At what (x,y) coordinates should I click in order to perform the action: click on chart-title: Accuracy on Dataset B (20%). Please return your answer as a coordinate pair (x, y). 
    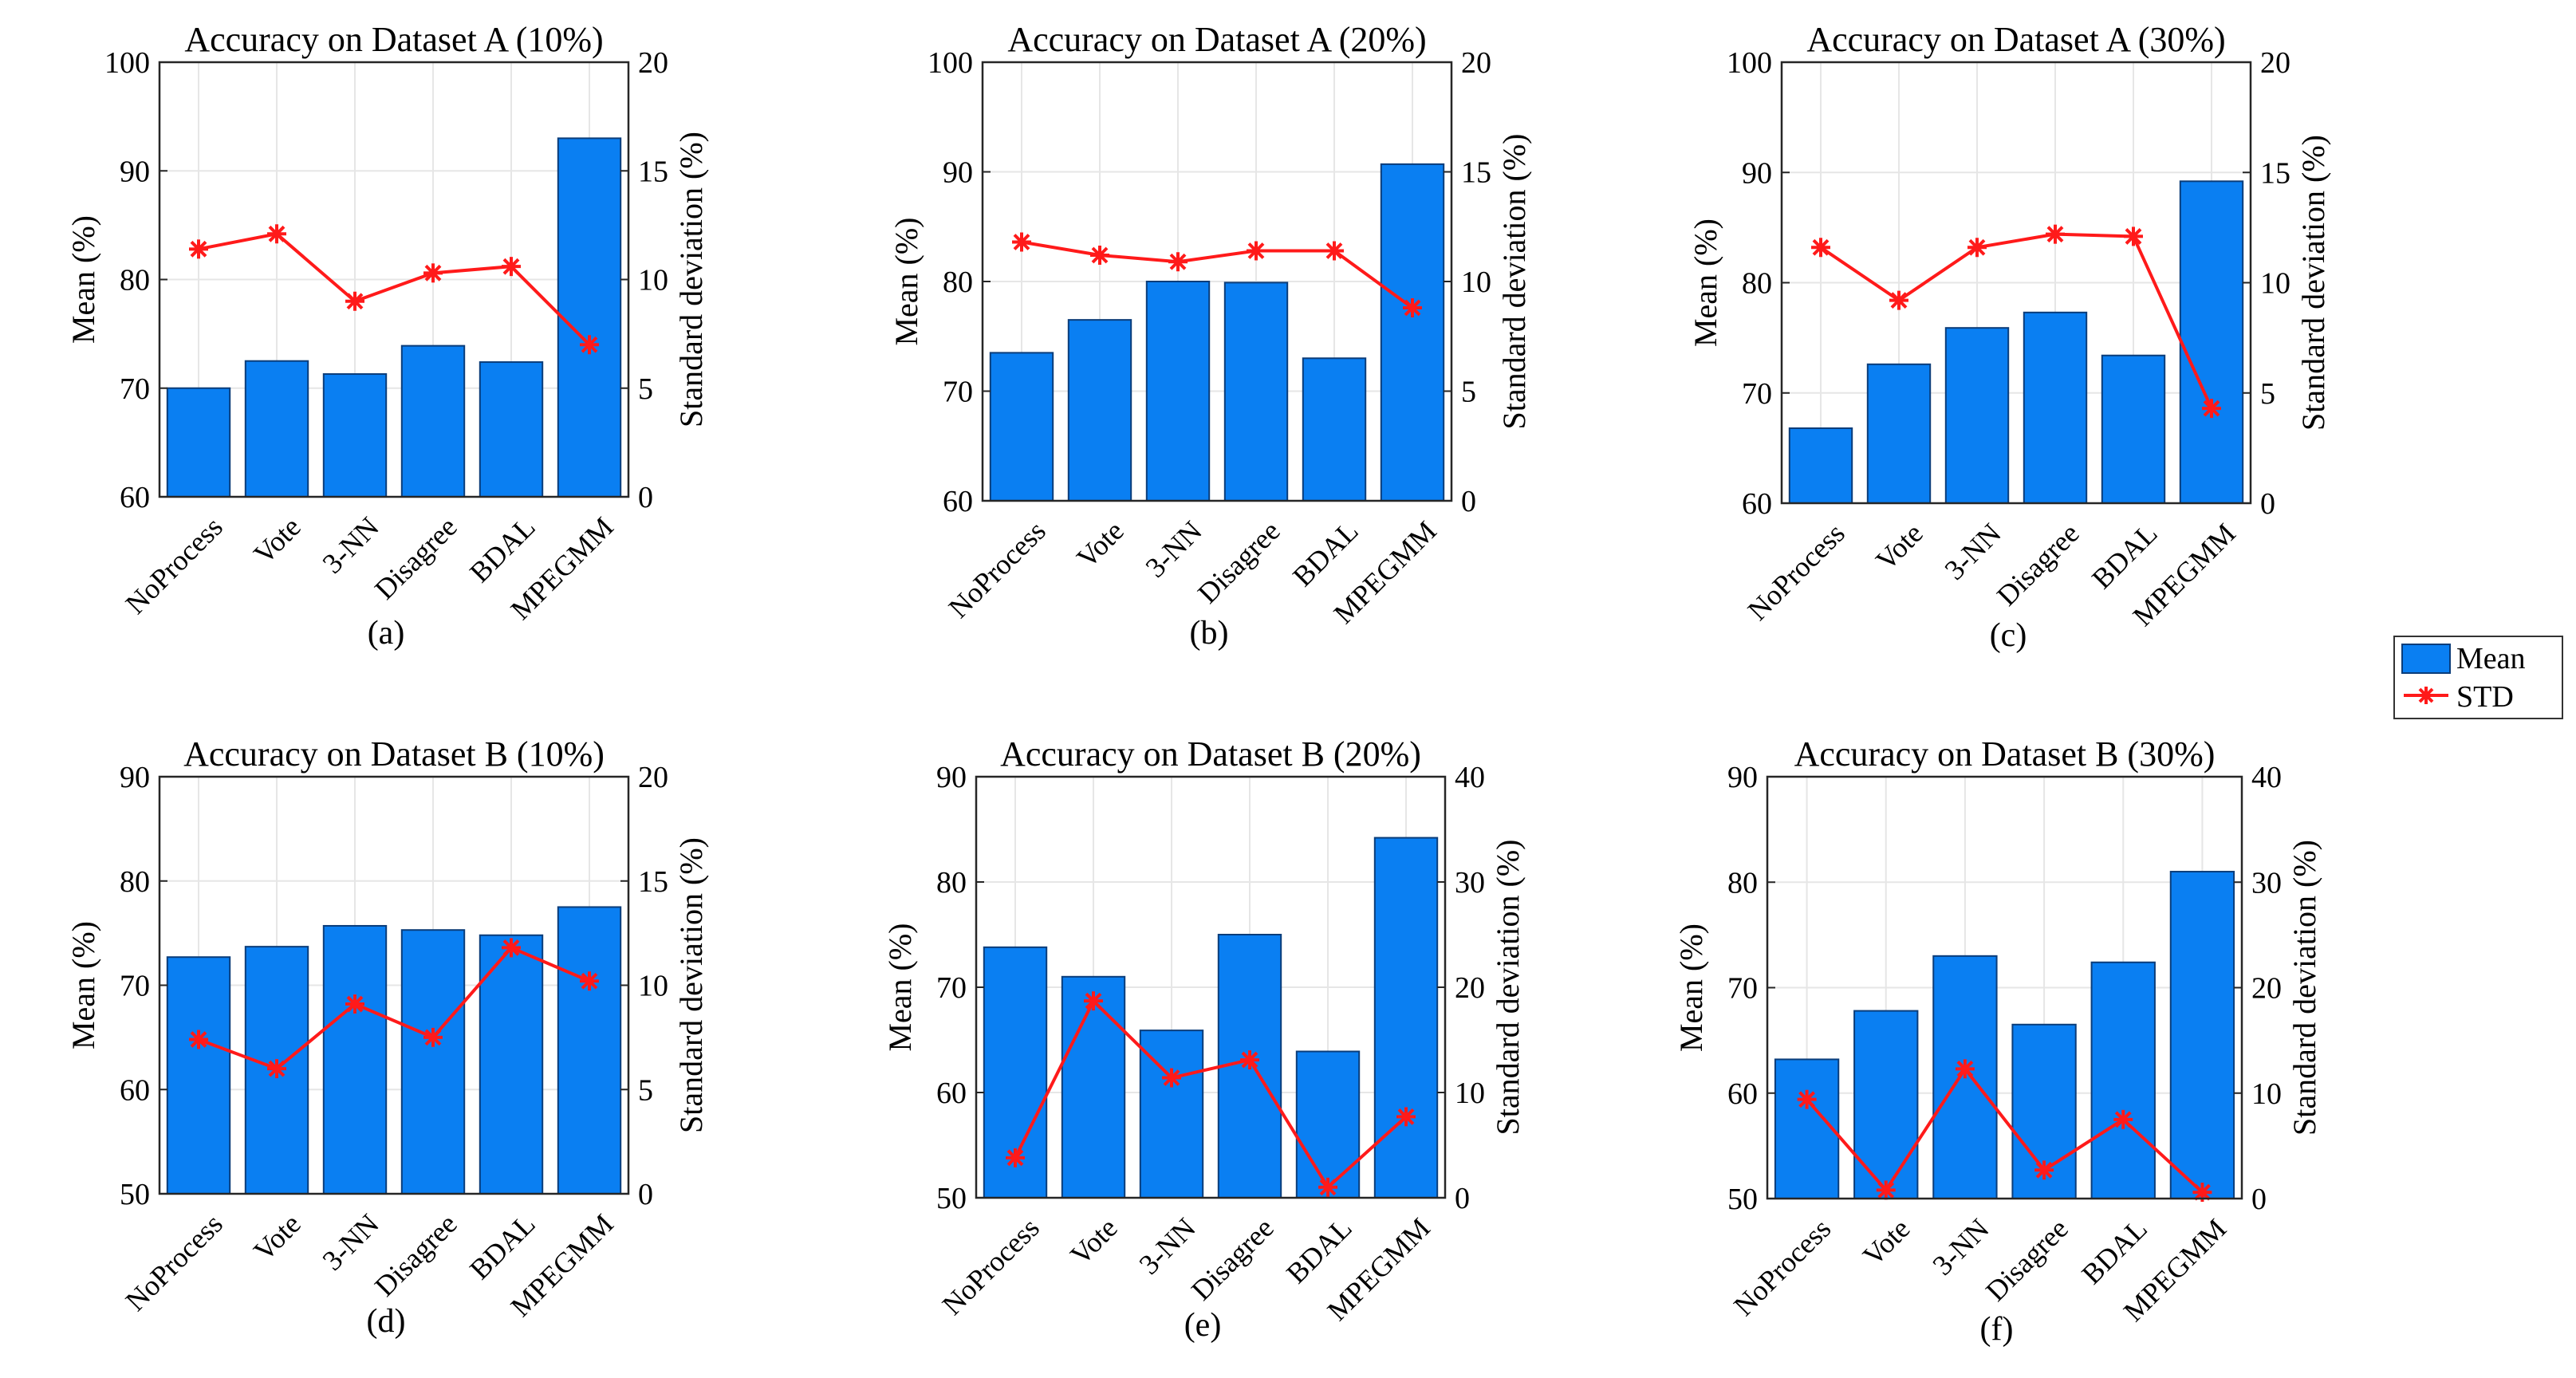
    Looking at the image, I should click on (1210, 754).